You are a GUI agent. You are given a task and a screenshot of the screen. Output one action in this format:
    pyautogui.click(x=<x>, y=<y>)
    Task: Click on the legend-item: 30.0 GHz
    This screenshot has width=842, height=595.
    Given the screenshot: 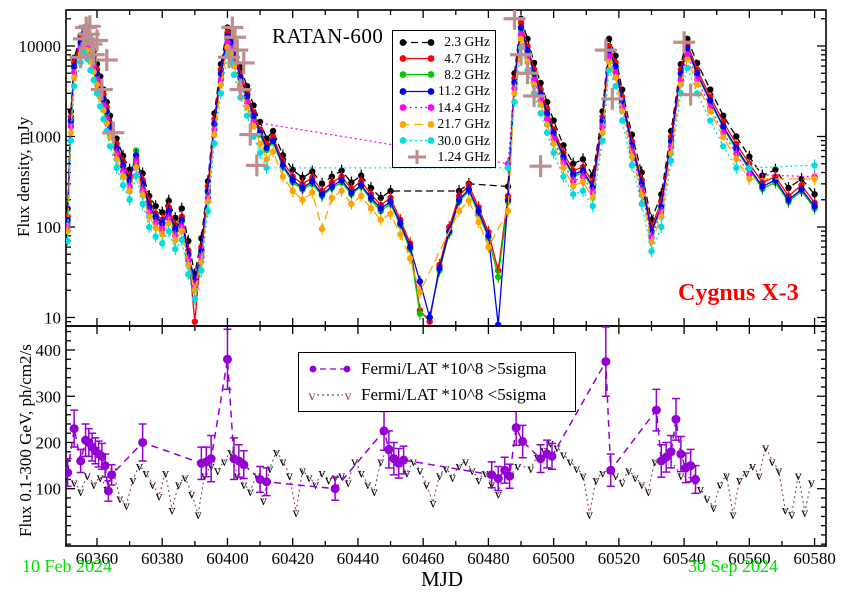 What is the action you would take?
    pyautogui.click(x=443, y=140)
    